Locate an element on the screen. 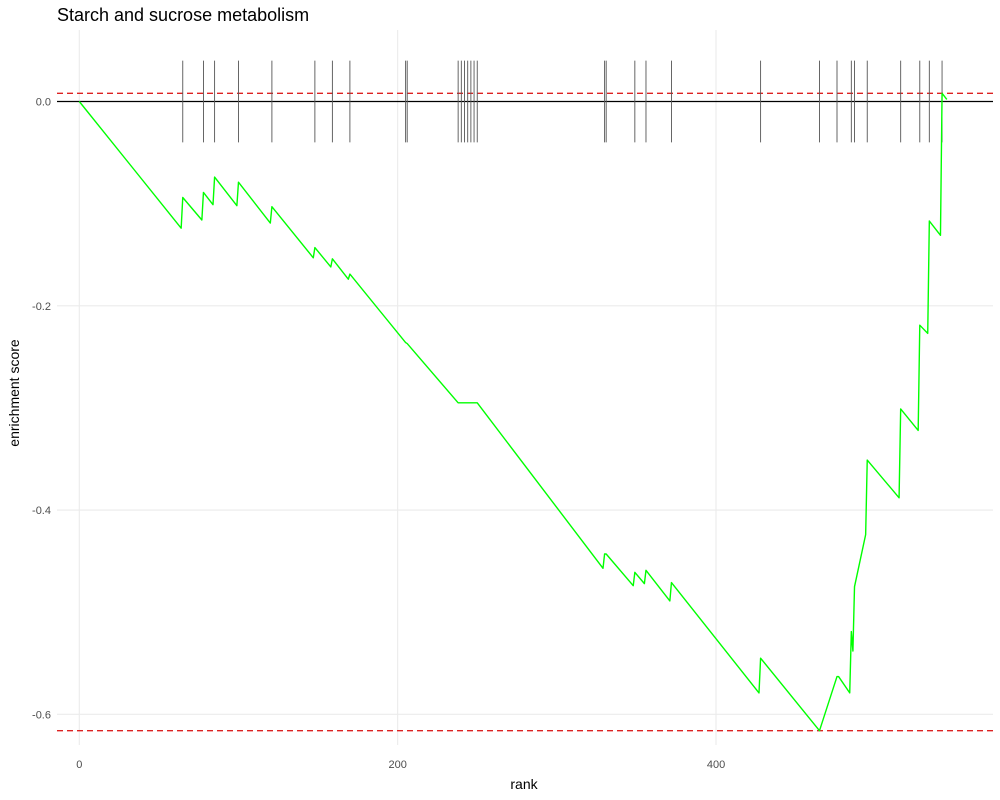 This screenshot has height=800, width=1000. x-axis-title: rank is located at coordinates (524, 784).